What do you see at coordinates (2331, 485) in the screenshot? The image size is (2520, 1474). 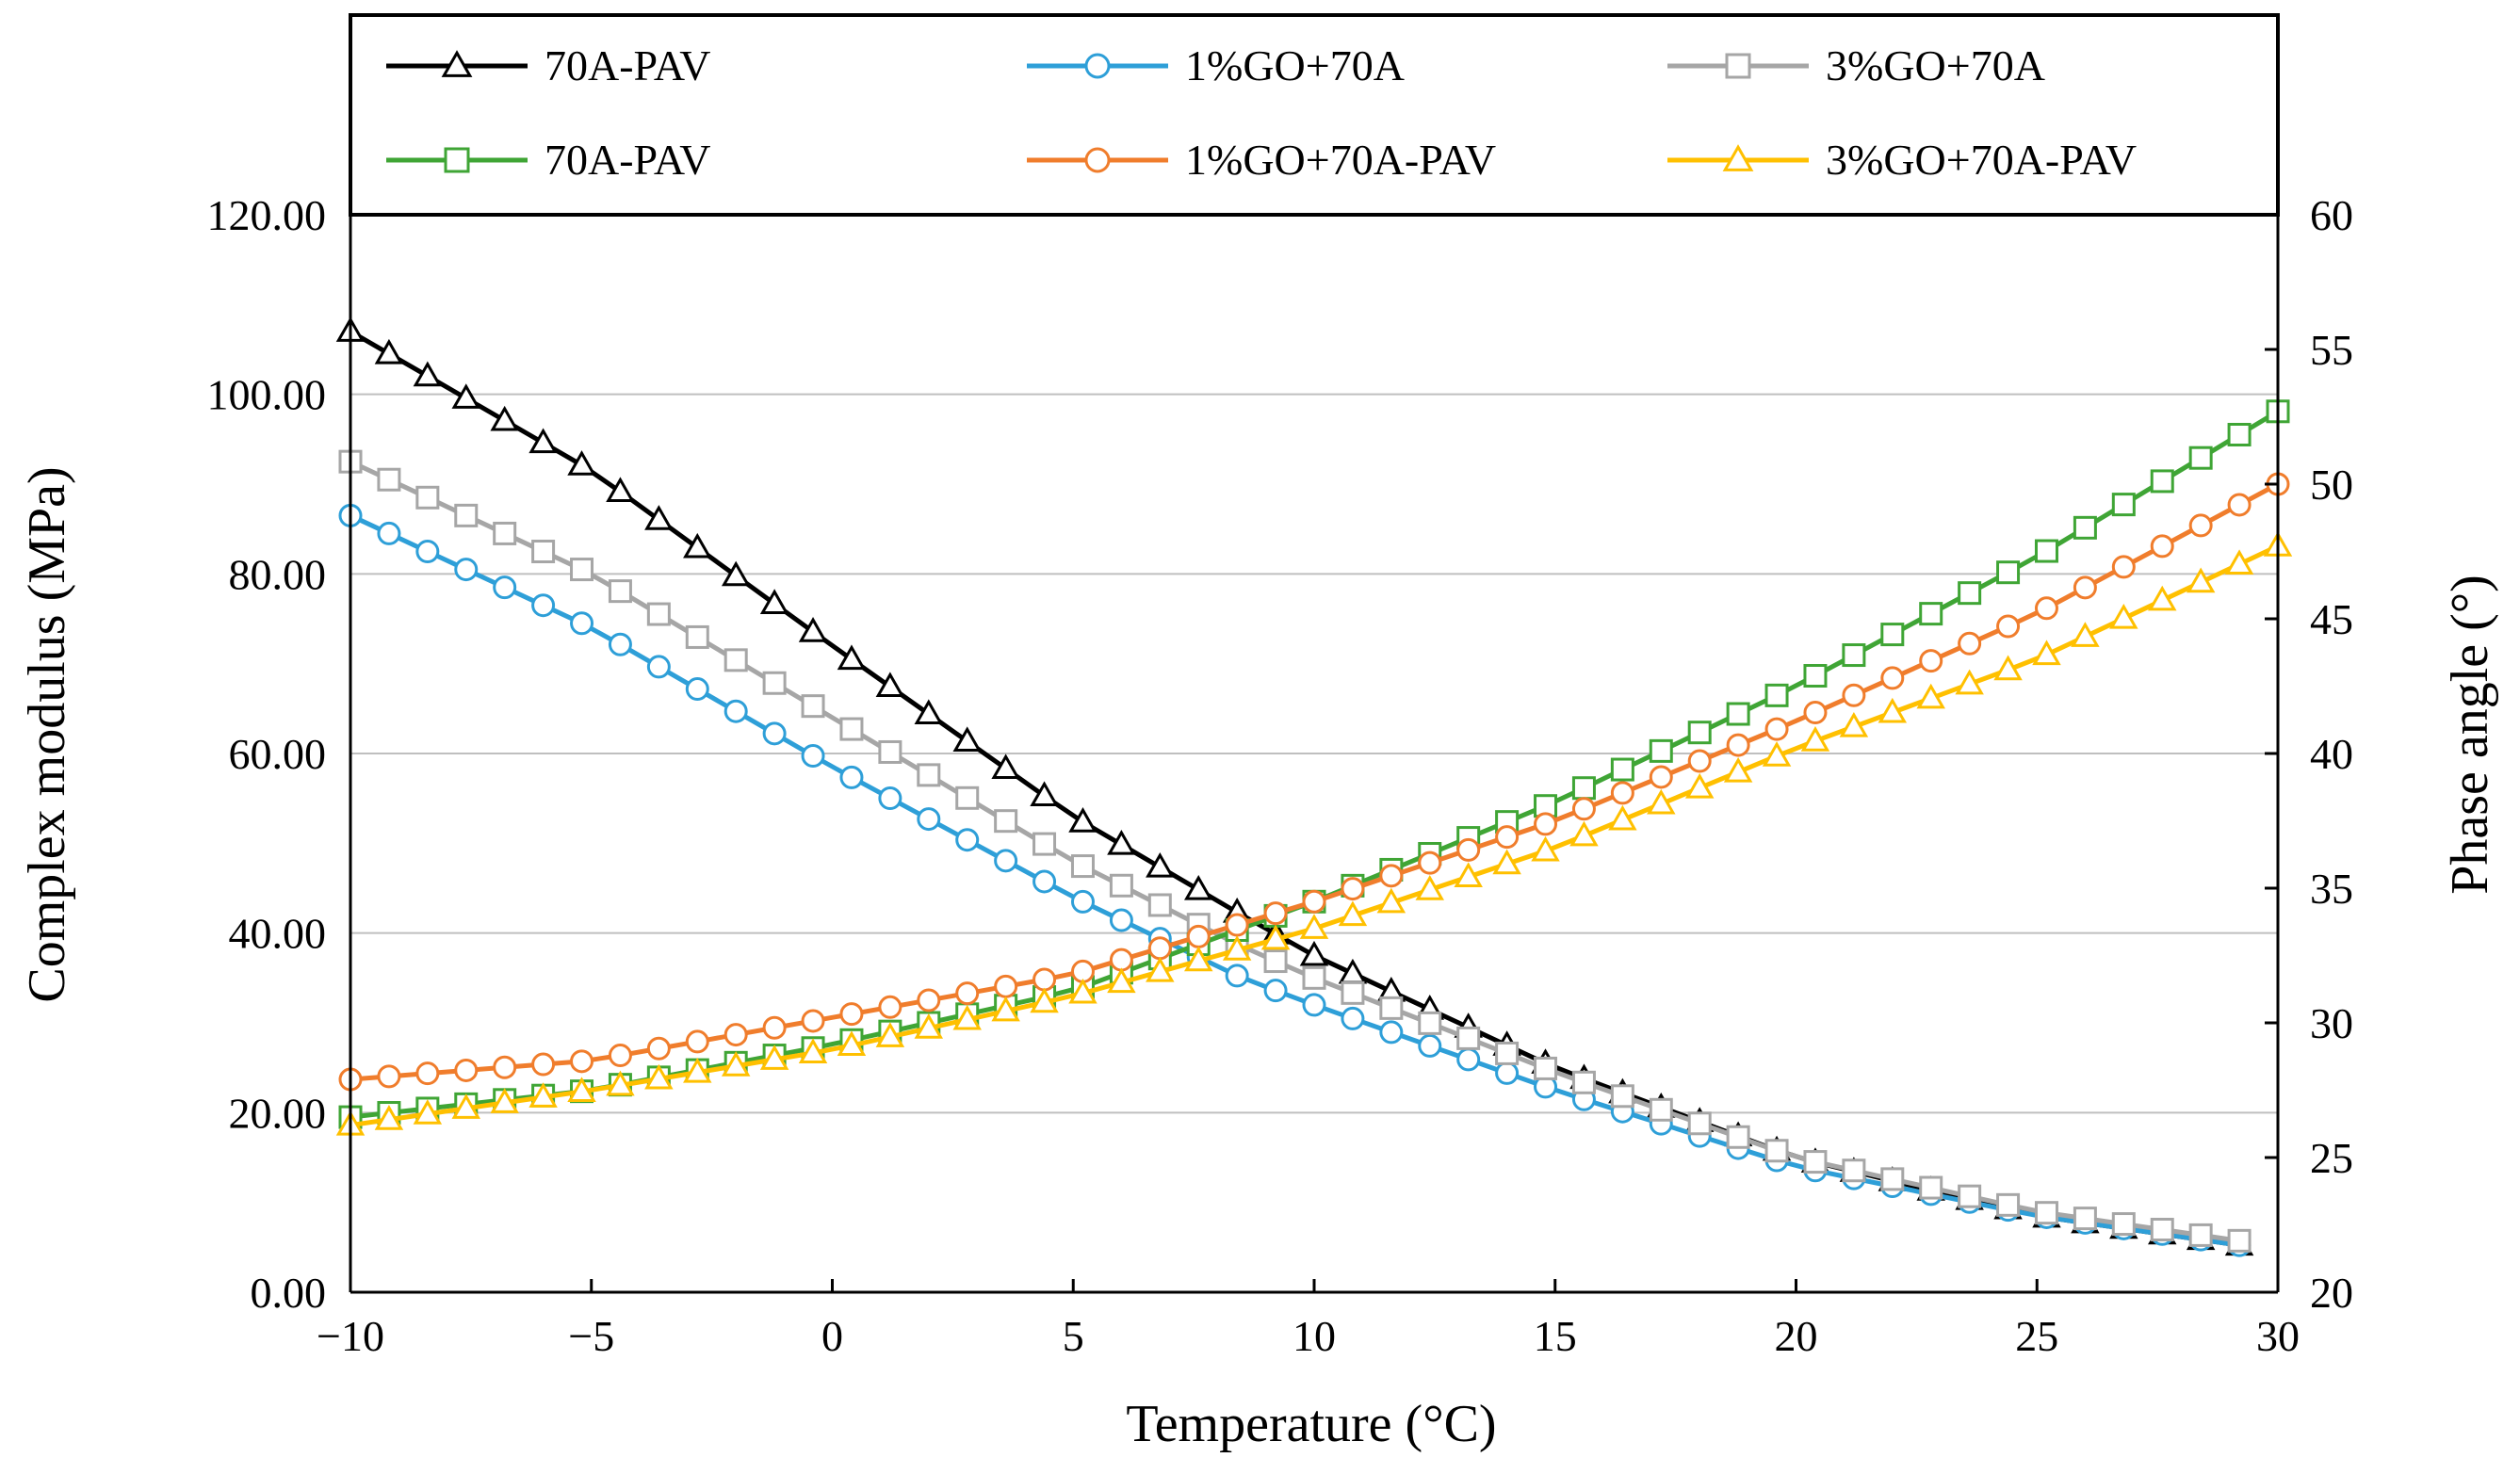 I see `y-right-tick-label: 50` at bounding box center [2331, 485].